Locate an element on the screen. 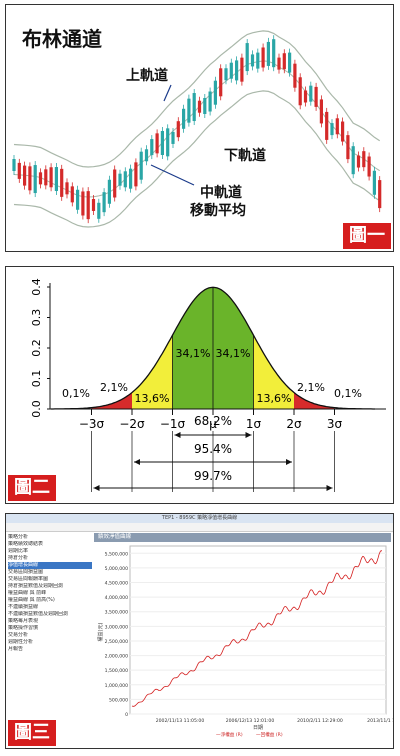  y-axis-label: 權益(元) is located at coordinates (100, 632).